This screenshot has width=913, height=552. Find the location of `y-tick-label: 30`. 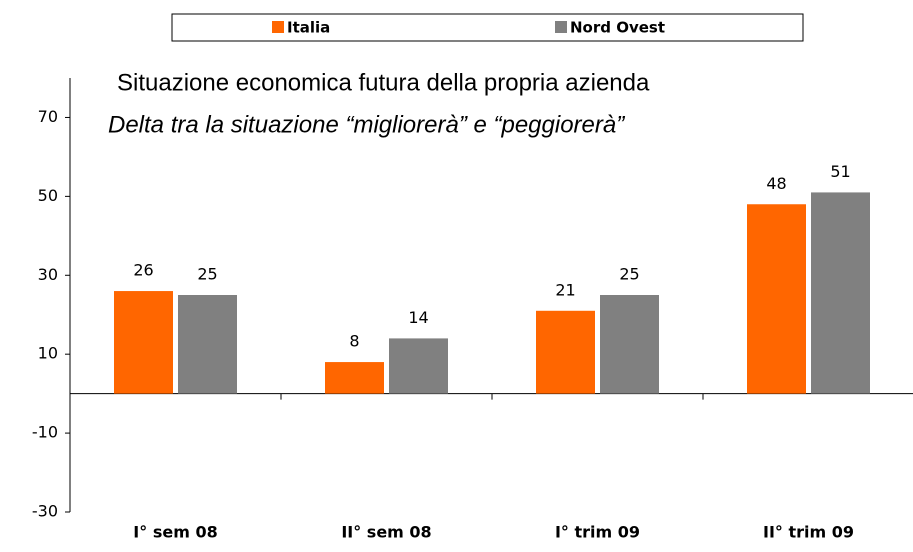

y-tick-label: 30 is located at coordinates (48, 274).